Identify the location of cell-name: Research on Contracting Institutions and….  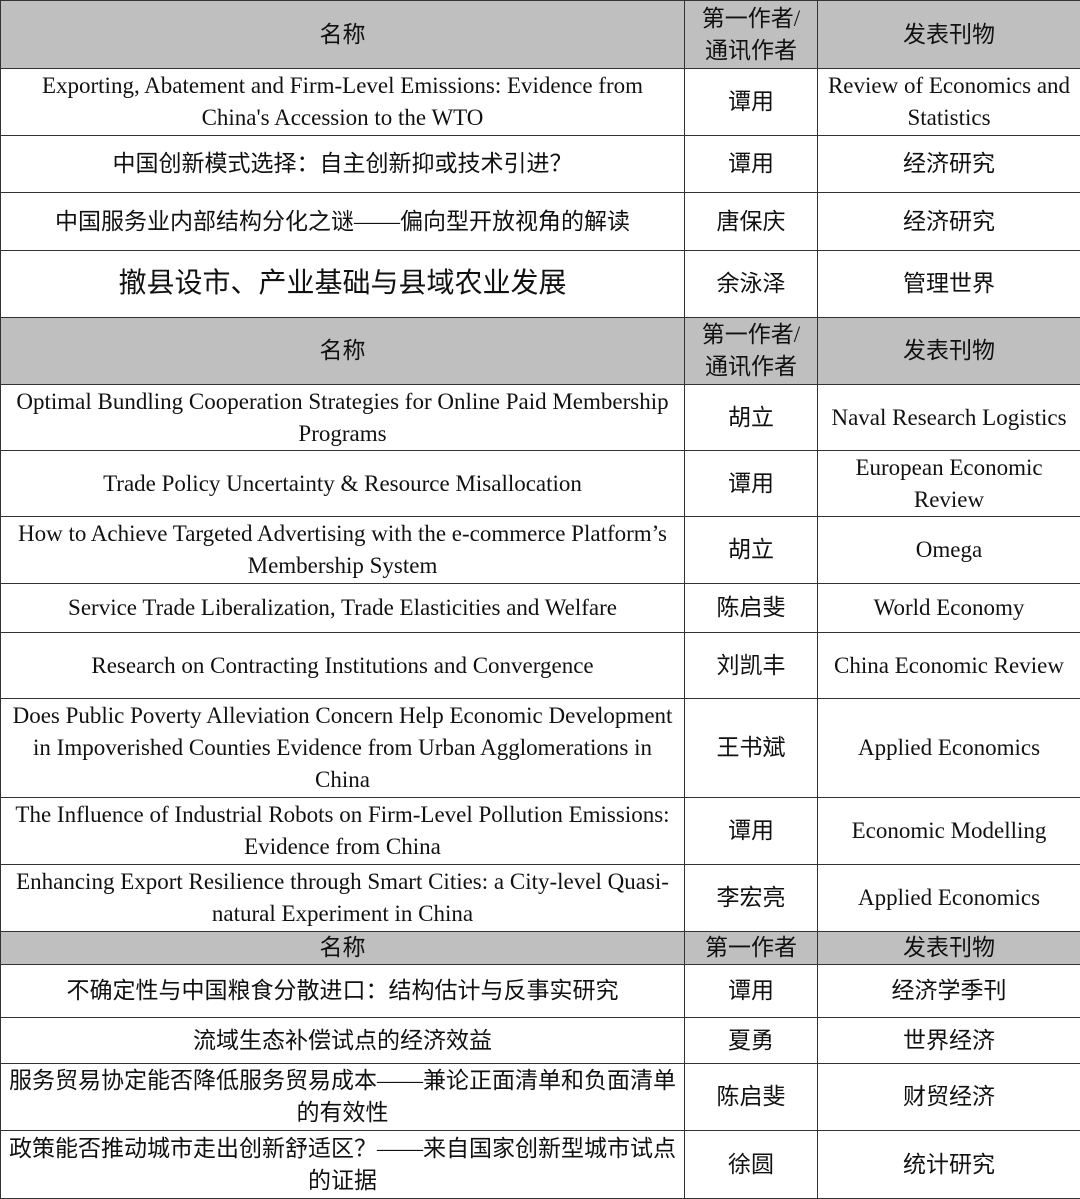
(343, 666).